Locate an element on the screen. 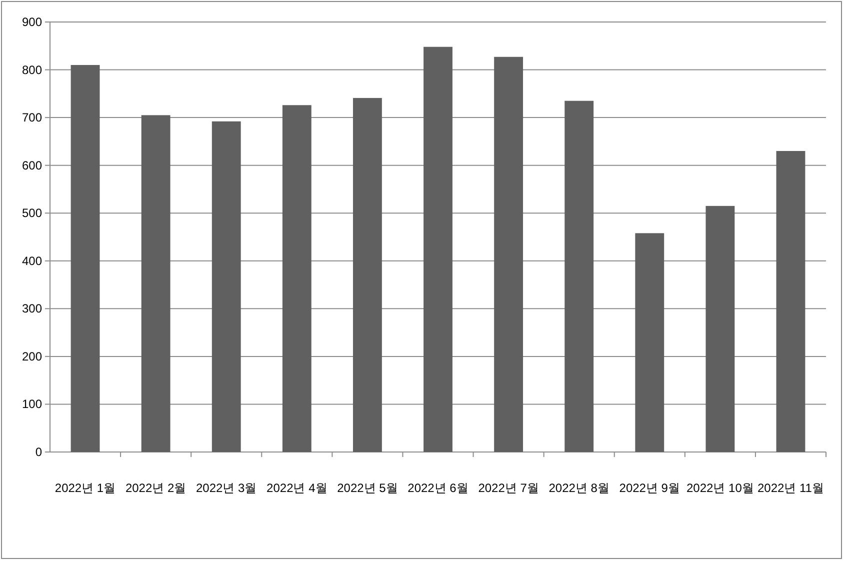  y-tick-label: 200 is located at coordinates (32, 356).